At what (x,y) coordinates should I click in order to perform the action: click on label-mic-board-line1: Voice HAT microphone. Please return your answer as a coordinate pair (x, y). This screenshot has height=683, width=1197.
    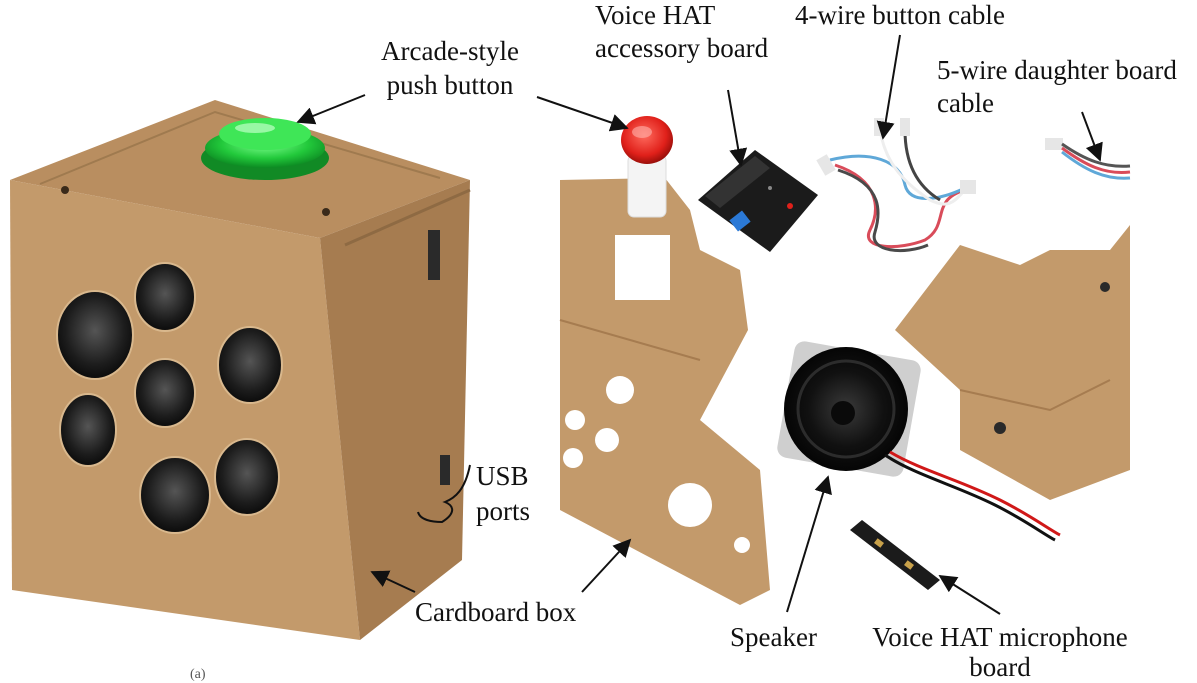
    Looking at the image, I should click on (1000, 637).